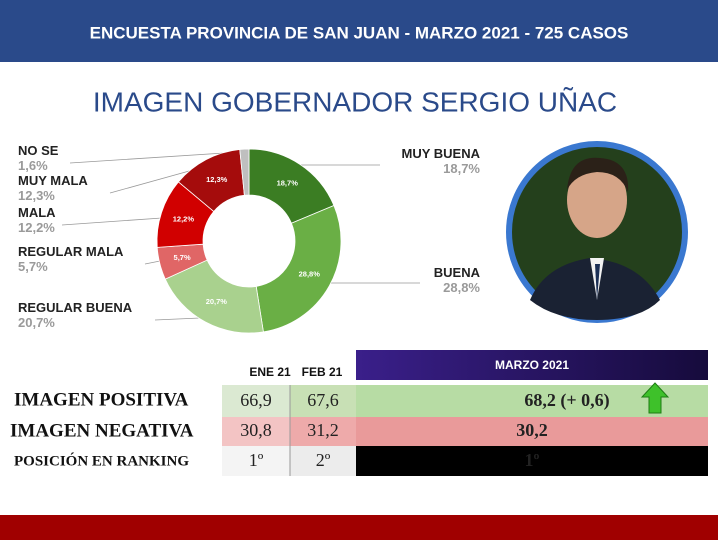 The width and height of the screenshot is (718, 555). I want to click on category-label: NO SE, so click(38, 150).